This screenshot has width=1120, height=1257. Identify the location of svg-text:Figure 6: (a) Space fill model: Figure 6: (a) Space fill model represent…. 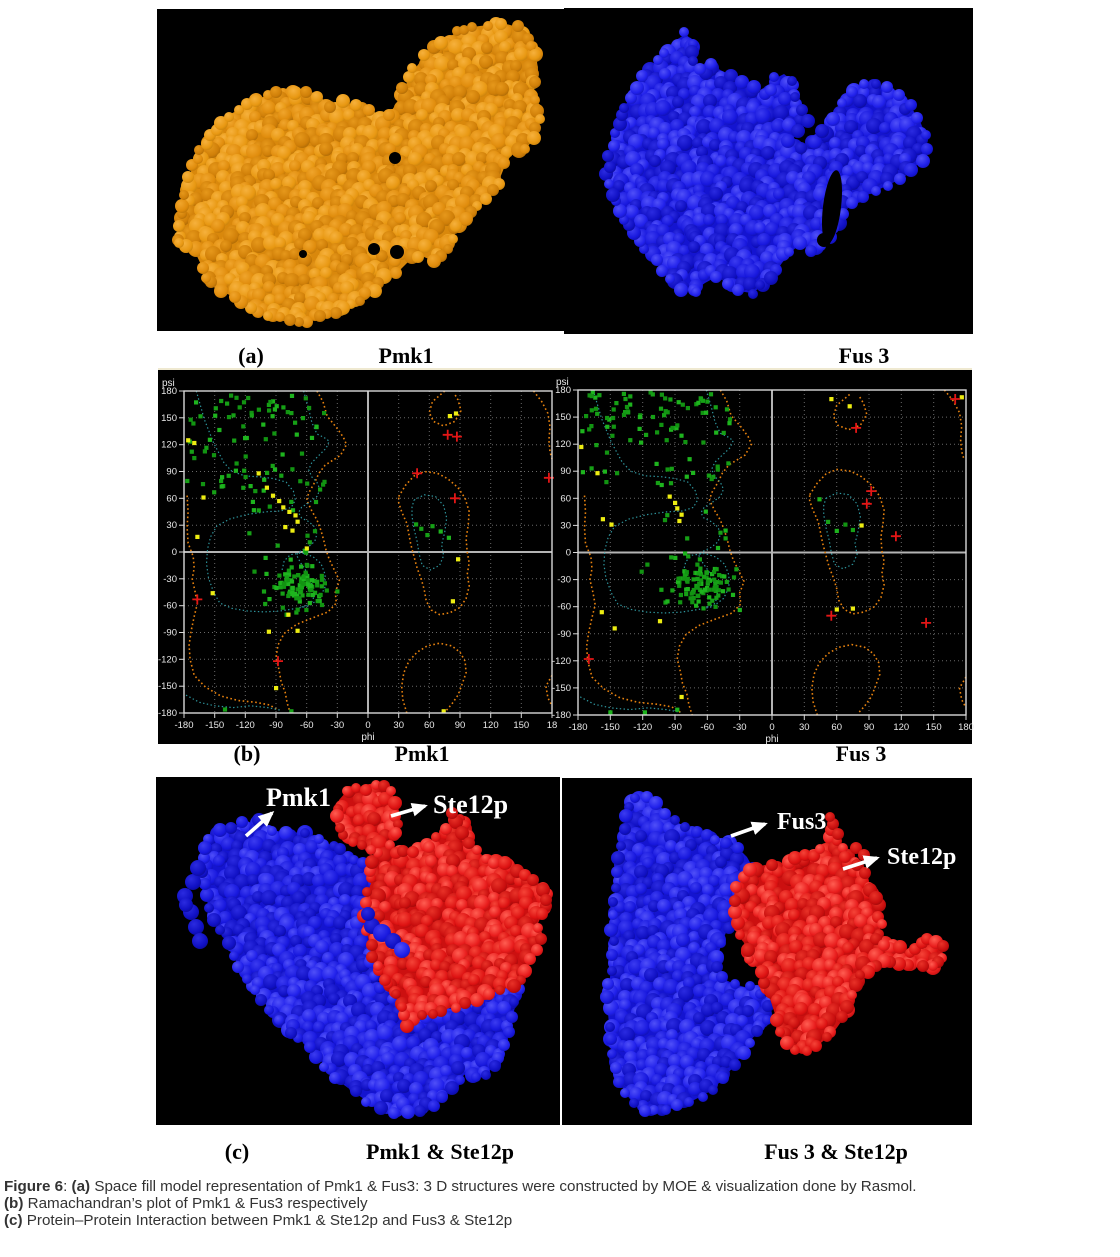
(460, 1186).